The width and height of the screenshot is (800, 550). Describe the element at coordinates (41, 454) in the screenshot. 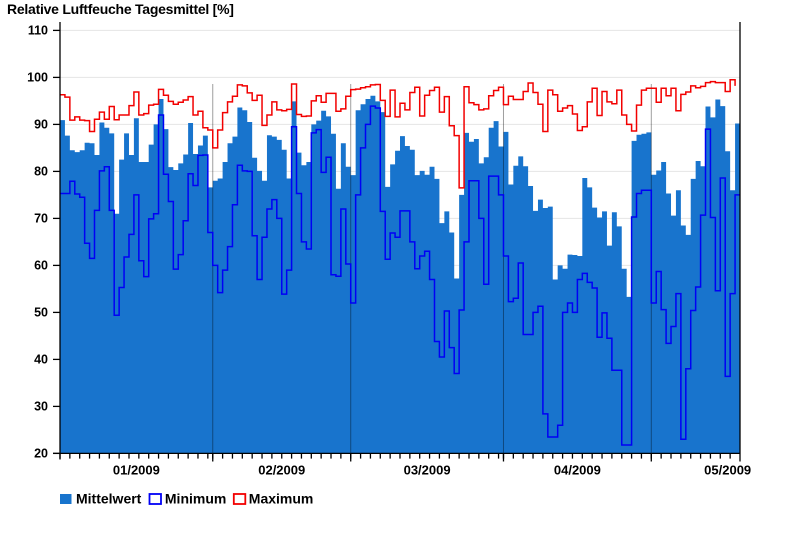

I see `svg-text: 20` at that location.